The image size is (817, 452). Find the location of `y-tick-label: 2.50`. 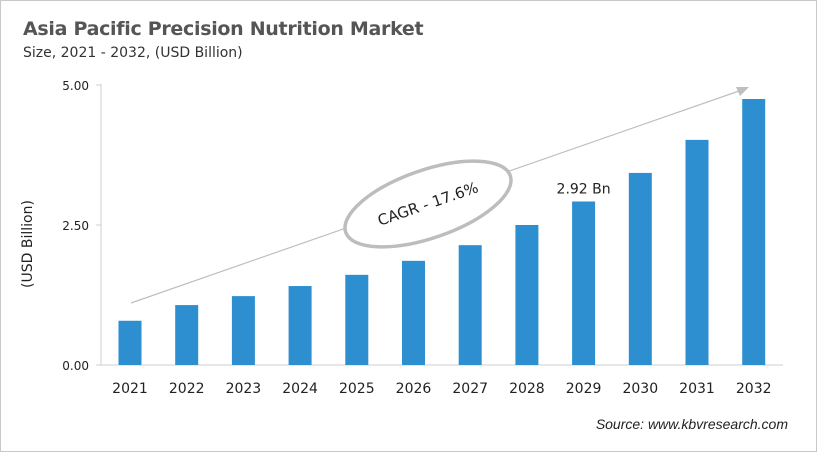

y-tick-label: 2.50 is located at coordinates (75, 226).